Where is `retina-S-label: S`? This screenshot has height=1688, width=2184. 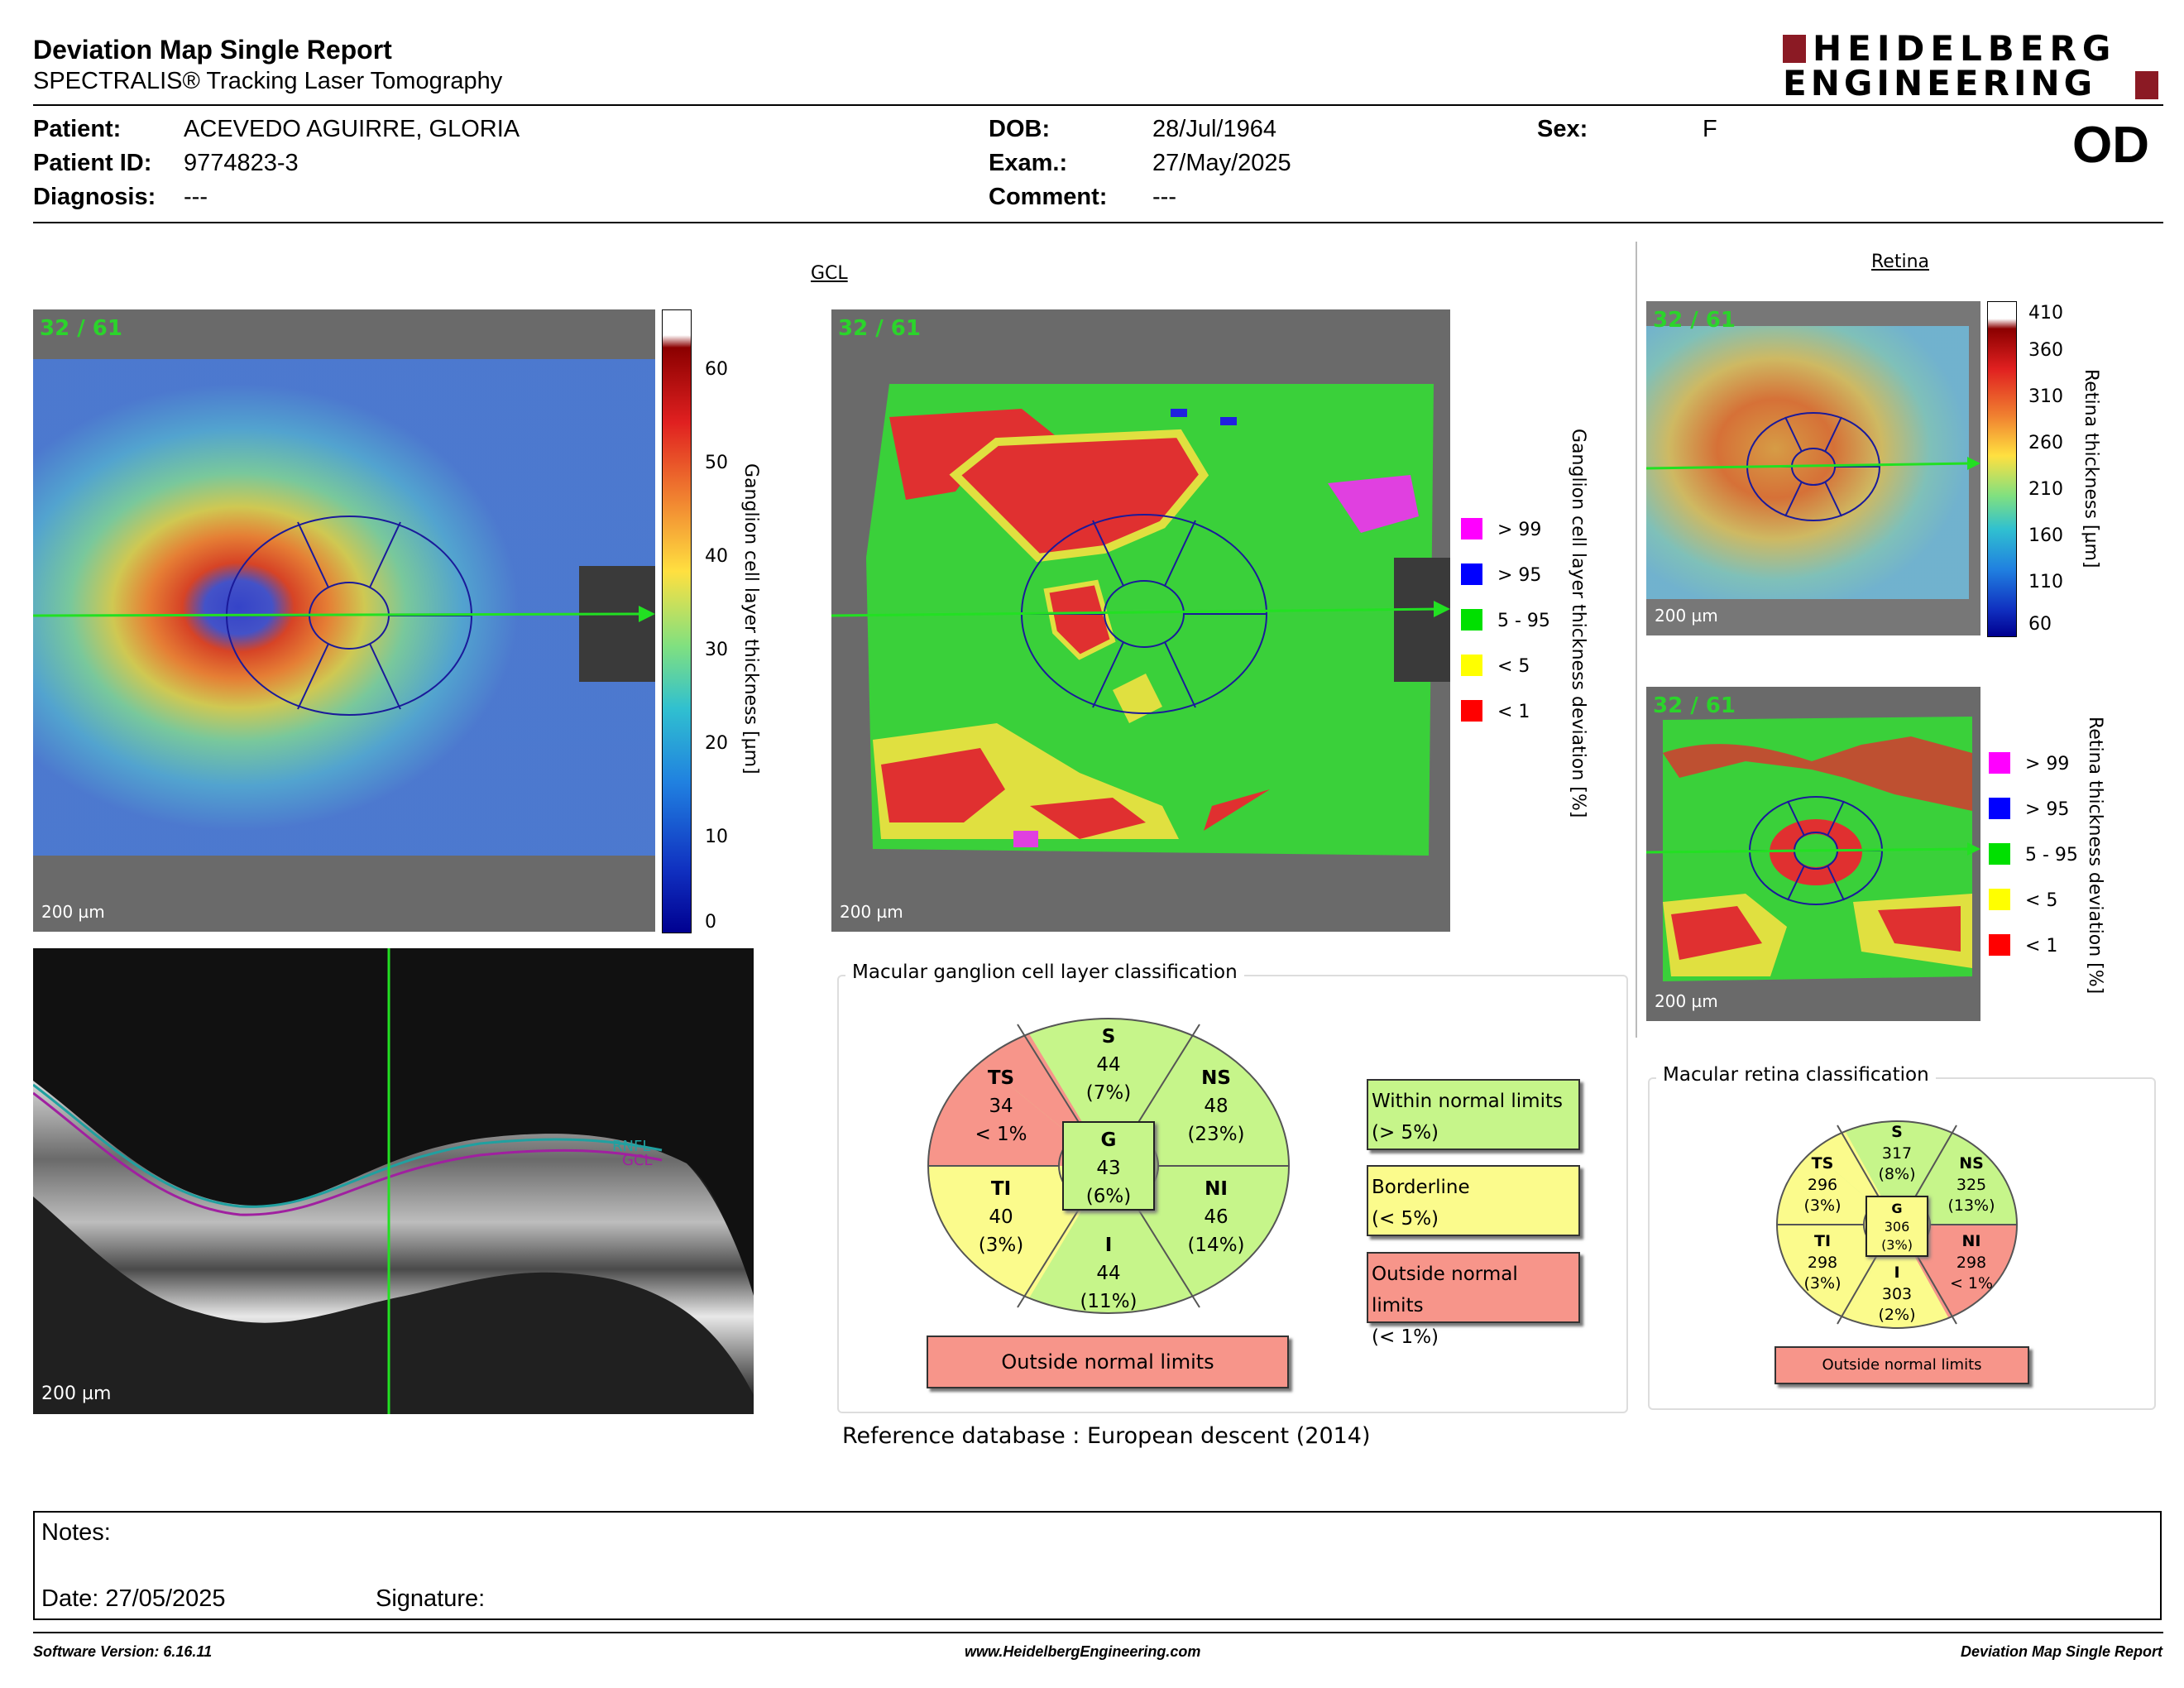
retina-S-label: S is located at coordinates (1897, 1132).